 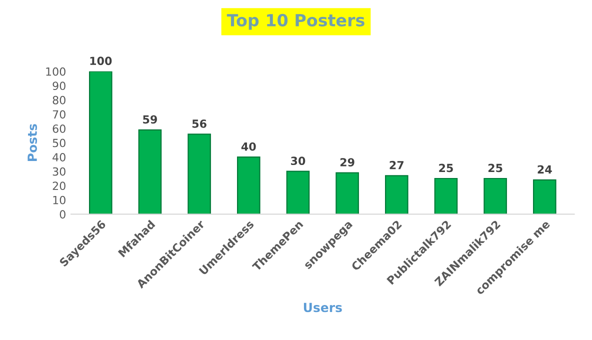 I want to click on y-tick-label: 30, so click(x=59, y=171).